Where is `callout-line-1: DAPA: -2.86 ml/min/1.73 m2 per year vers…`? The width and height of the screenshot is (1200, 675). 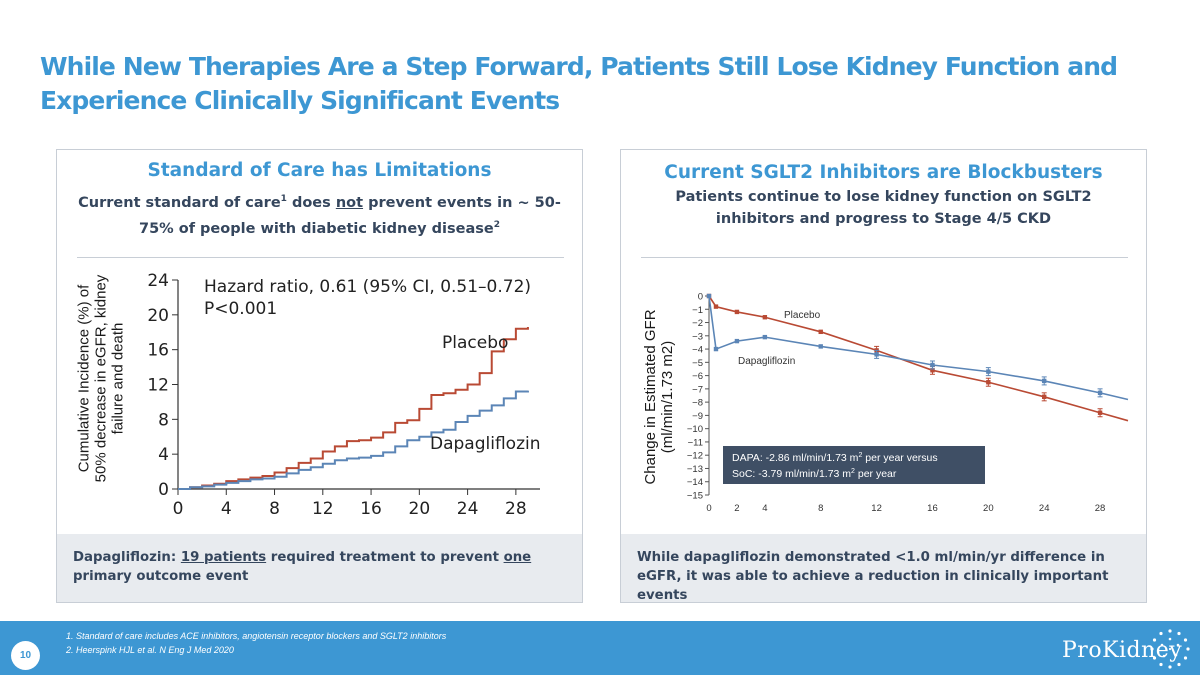 callout-line-1: DAPA: -2.86 ml/min/1.73 m2 per year vers… is located at coordinates (835, 458).